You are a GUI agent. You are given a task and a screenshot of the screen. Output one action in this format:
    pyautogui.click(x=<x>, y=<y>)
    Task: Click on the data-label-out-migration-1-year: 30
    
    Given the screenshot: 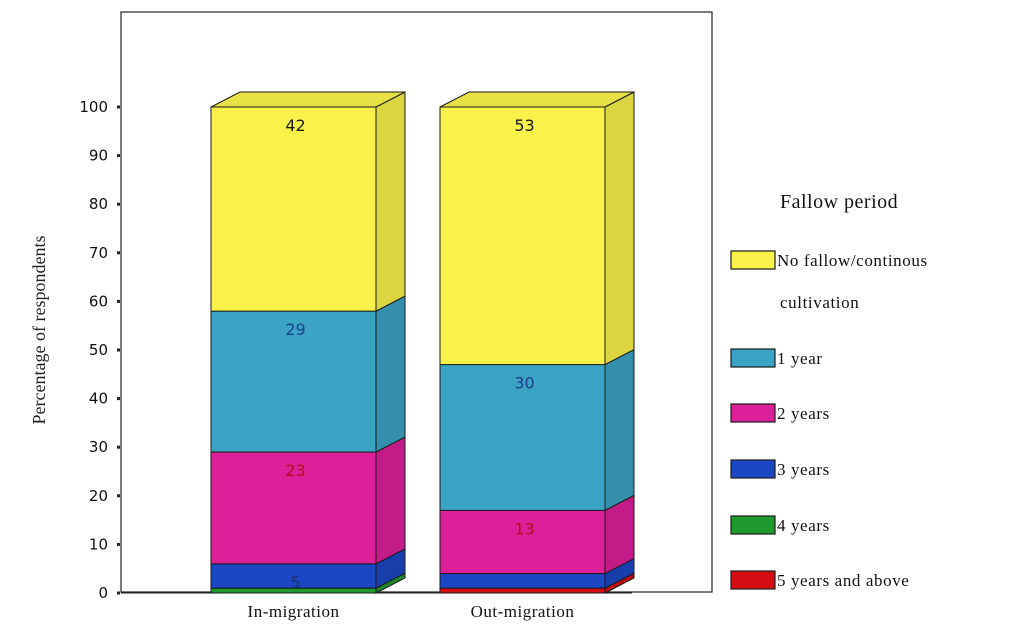 What is the action you would take?
    pyautogui.click(x=524, y=383)
    